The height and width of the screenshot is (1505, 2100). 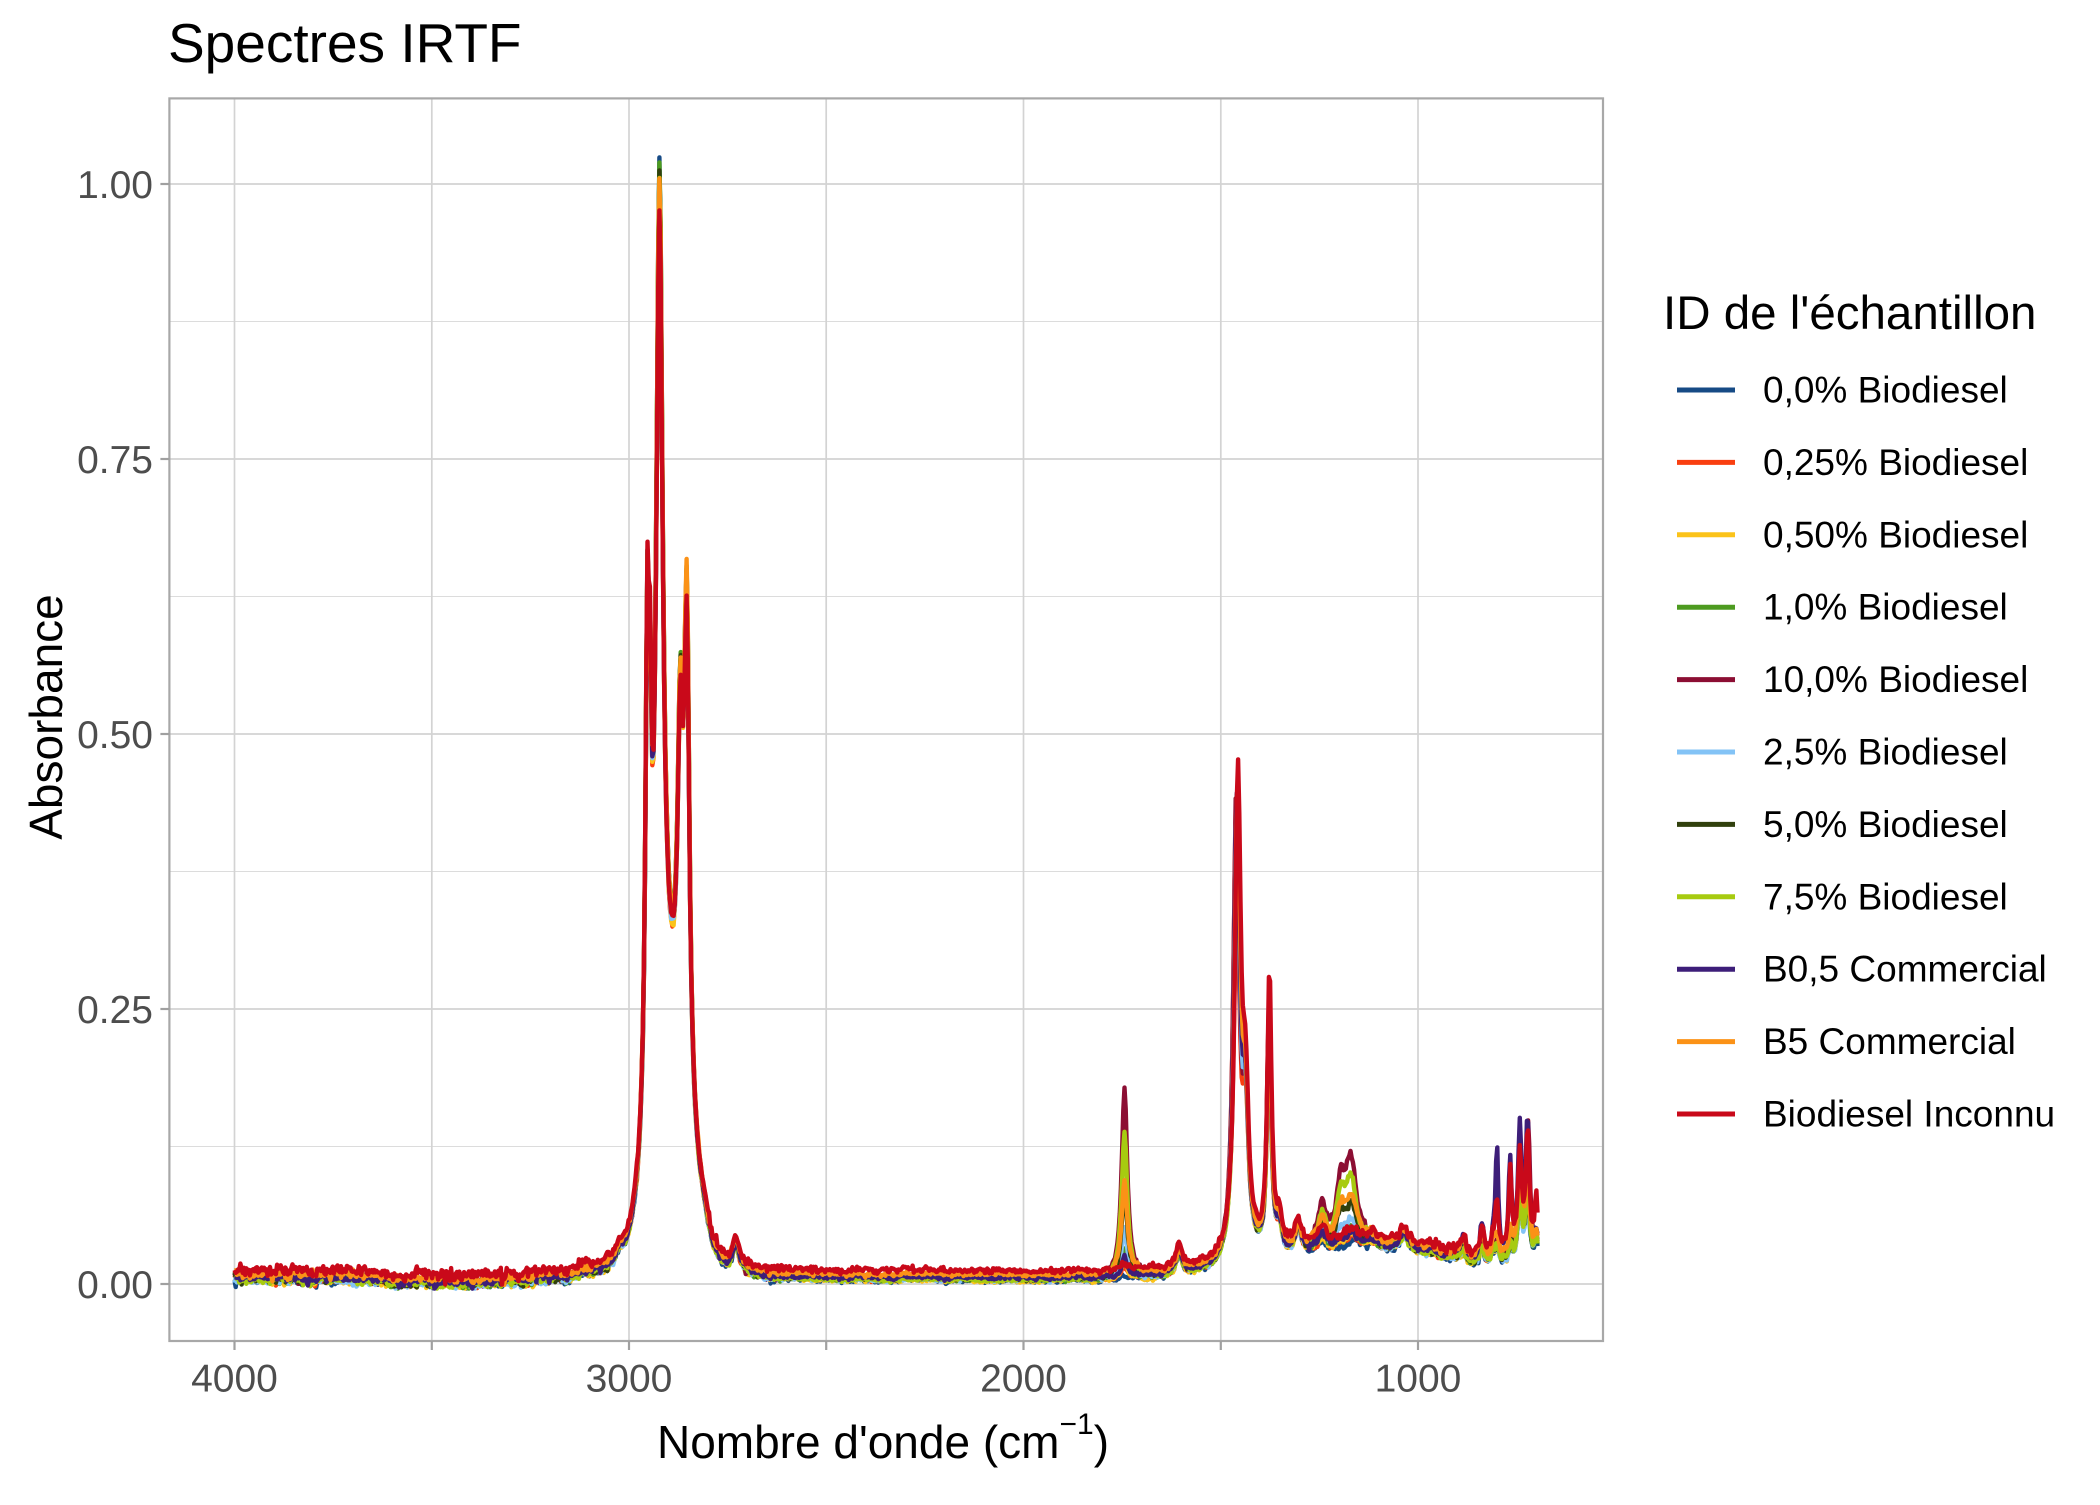 What do you see at coordinates (46, 717) in the screenshot?
I see `svg-text: Absorbance` at bounding box center [46, 717].